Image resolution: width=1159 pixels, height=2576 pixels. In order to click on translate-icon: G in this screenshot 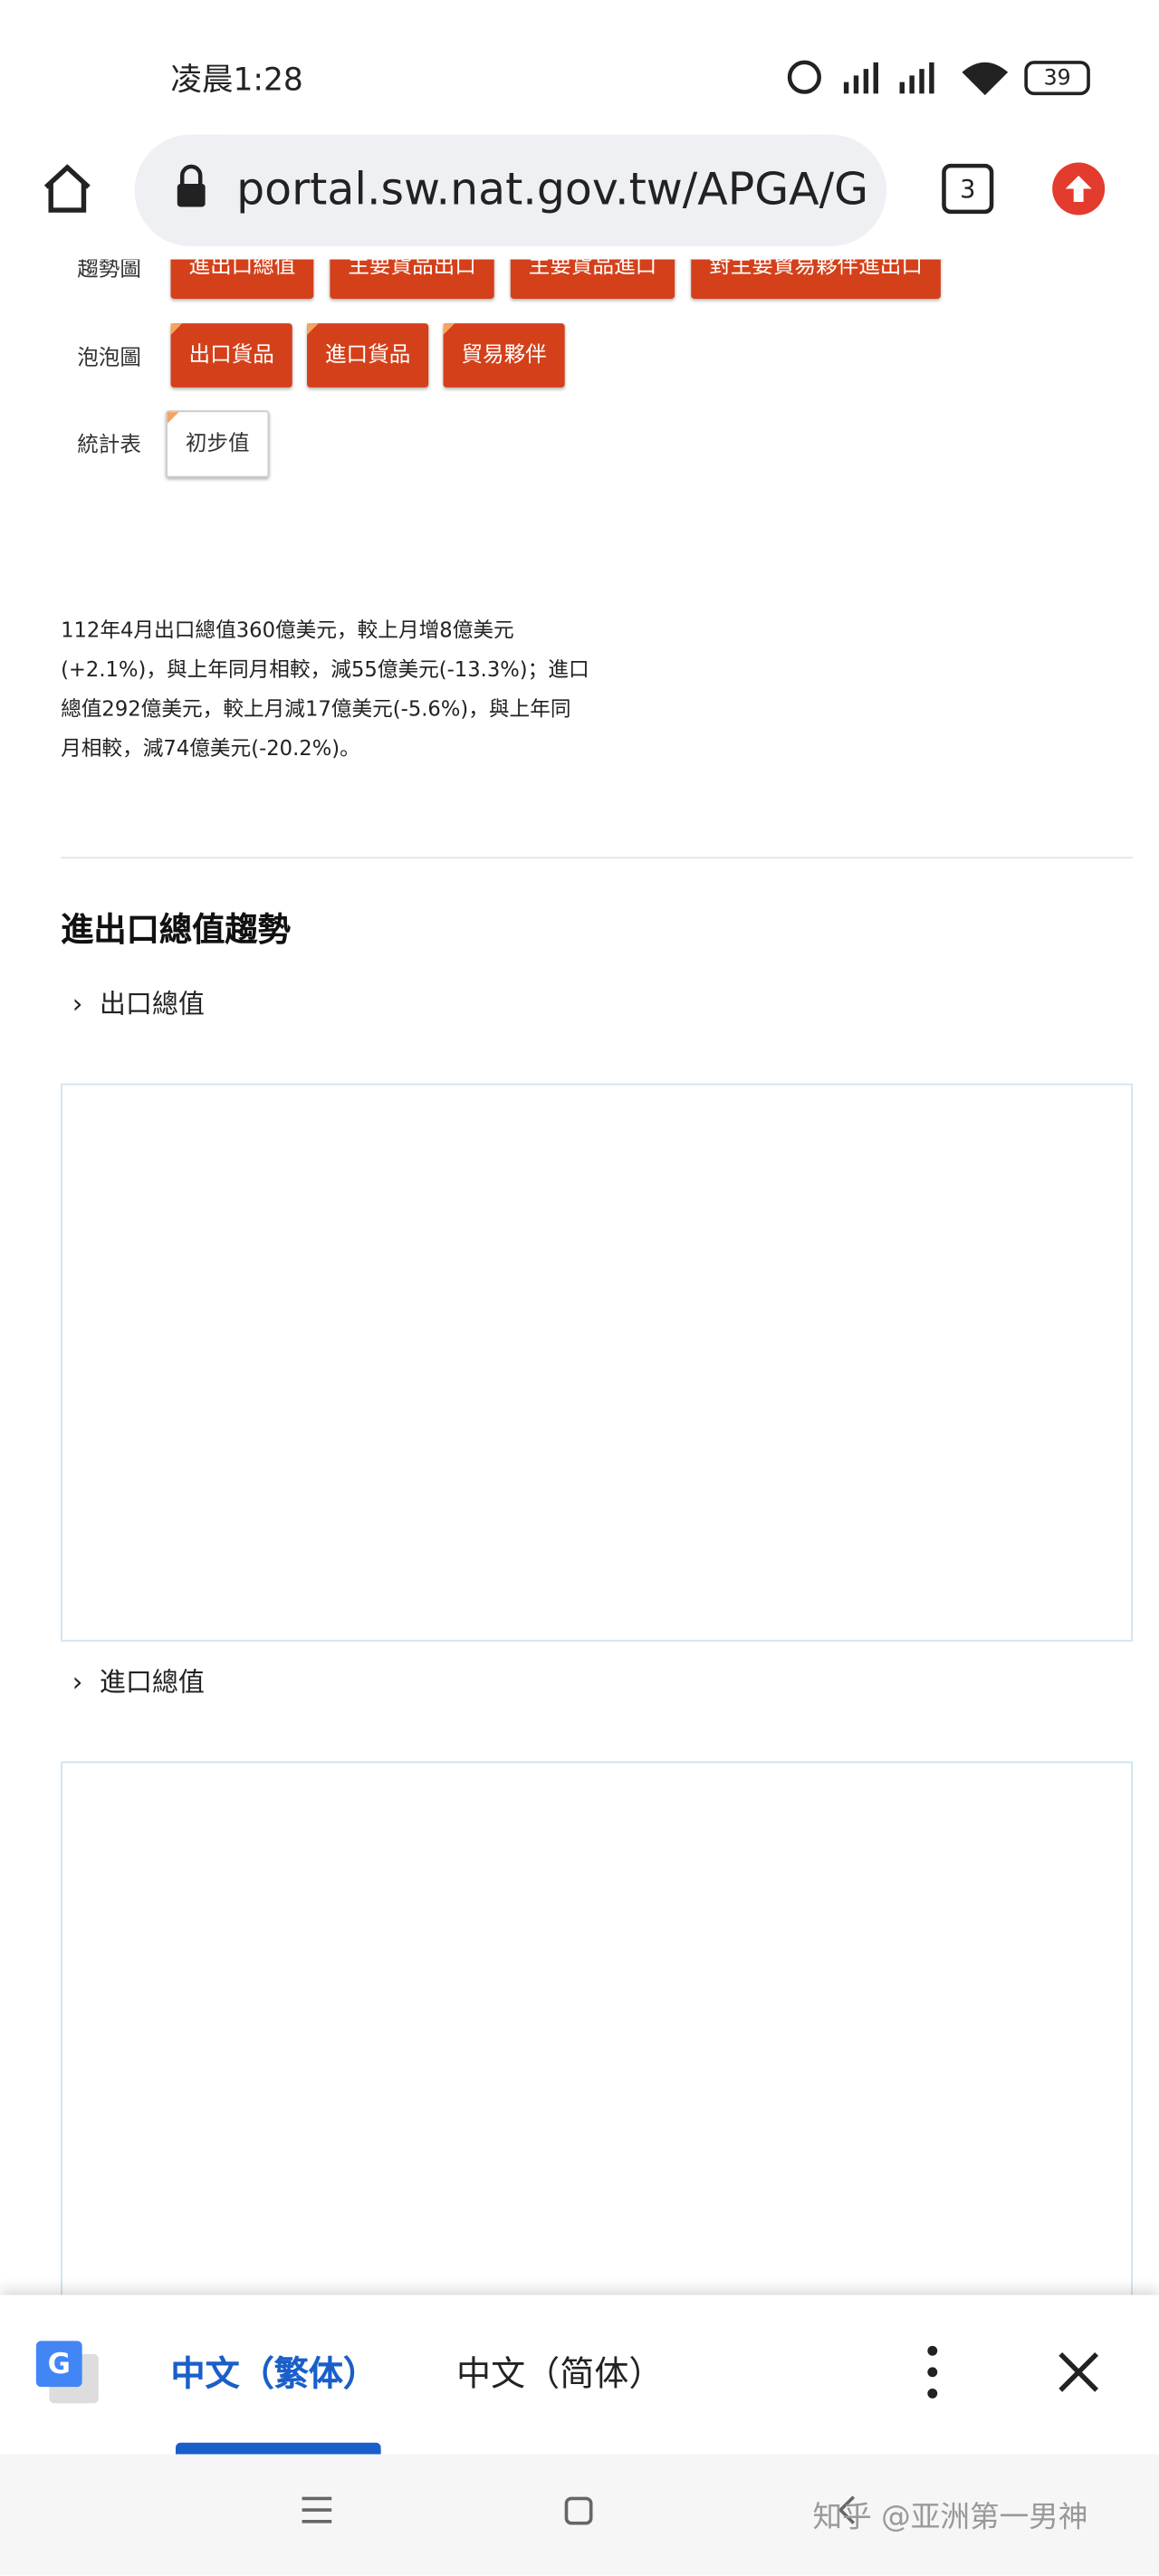, I will do `click(67, 2372)`.